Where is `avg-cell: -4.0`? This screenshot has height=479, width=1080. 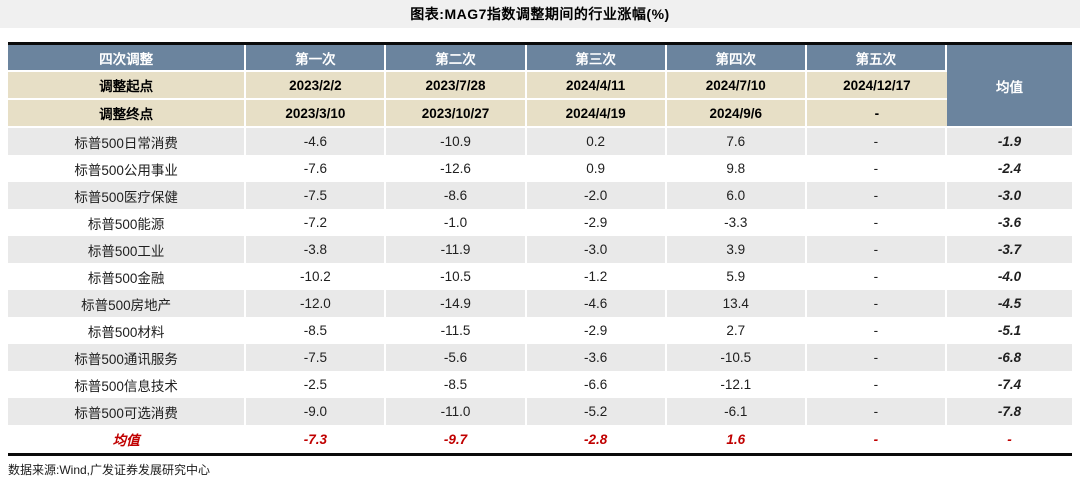
avg-cell: -4.0 is located at coordinates (1009, 276).